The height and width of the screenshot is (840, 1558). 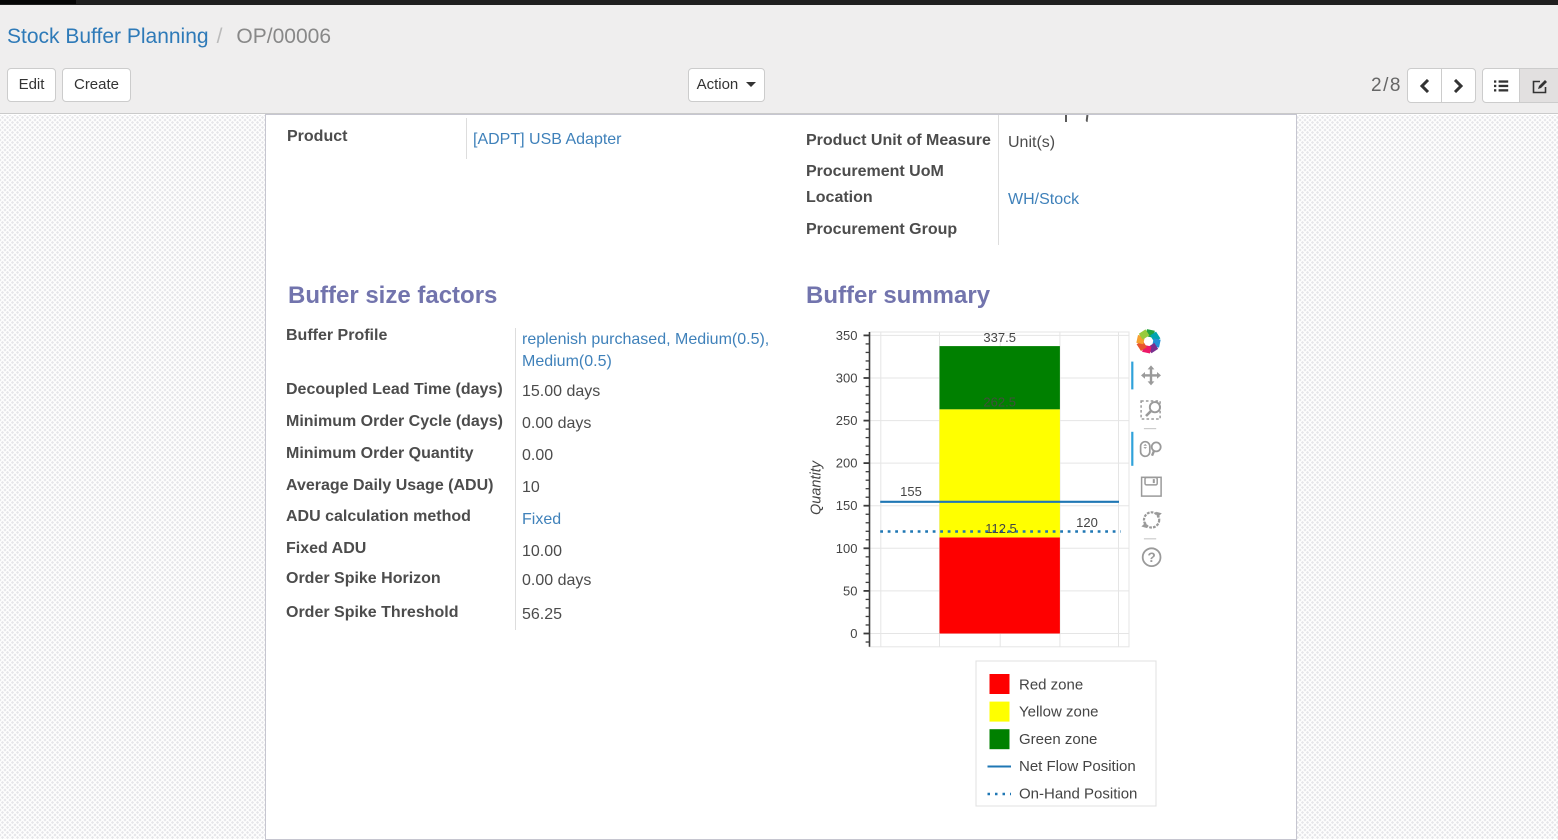 What do you see at coordinates (1051, 684) in the screenshot?
I see `svg-text: Red zone` at bounding box center [1051, 684].